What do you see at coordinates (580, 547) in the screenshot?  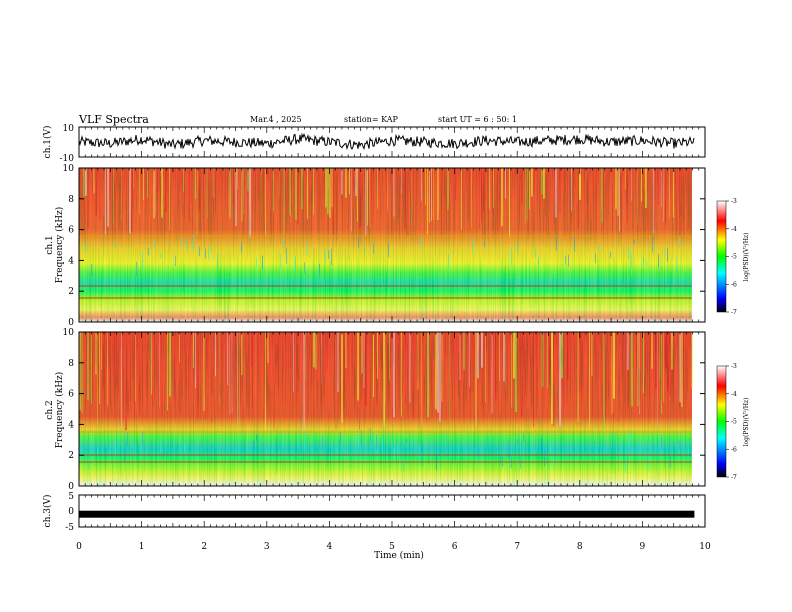 I see `time-tick-label: 8` at bounding box center [580, 547].